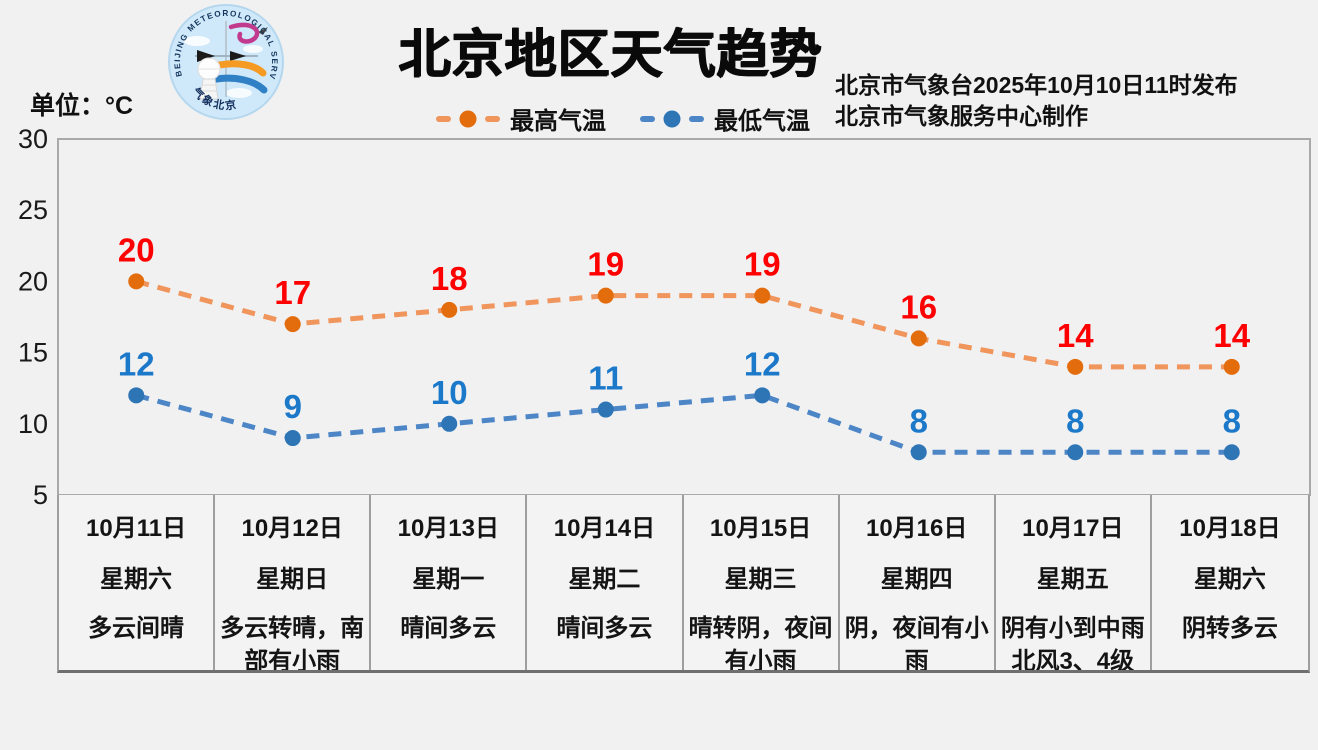  Describe the element at coordinates (762, 264) in the screenshot. I see `high-temp-value-4: 19` at that location.